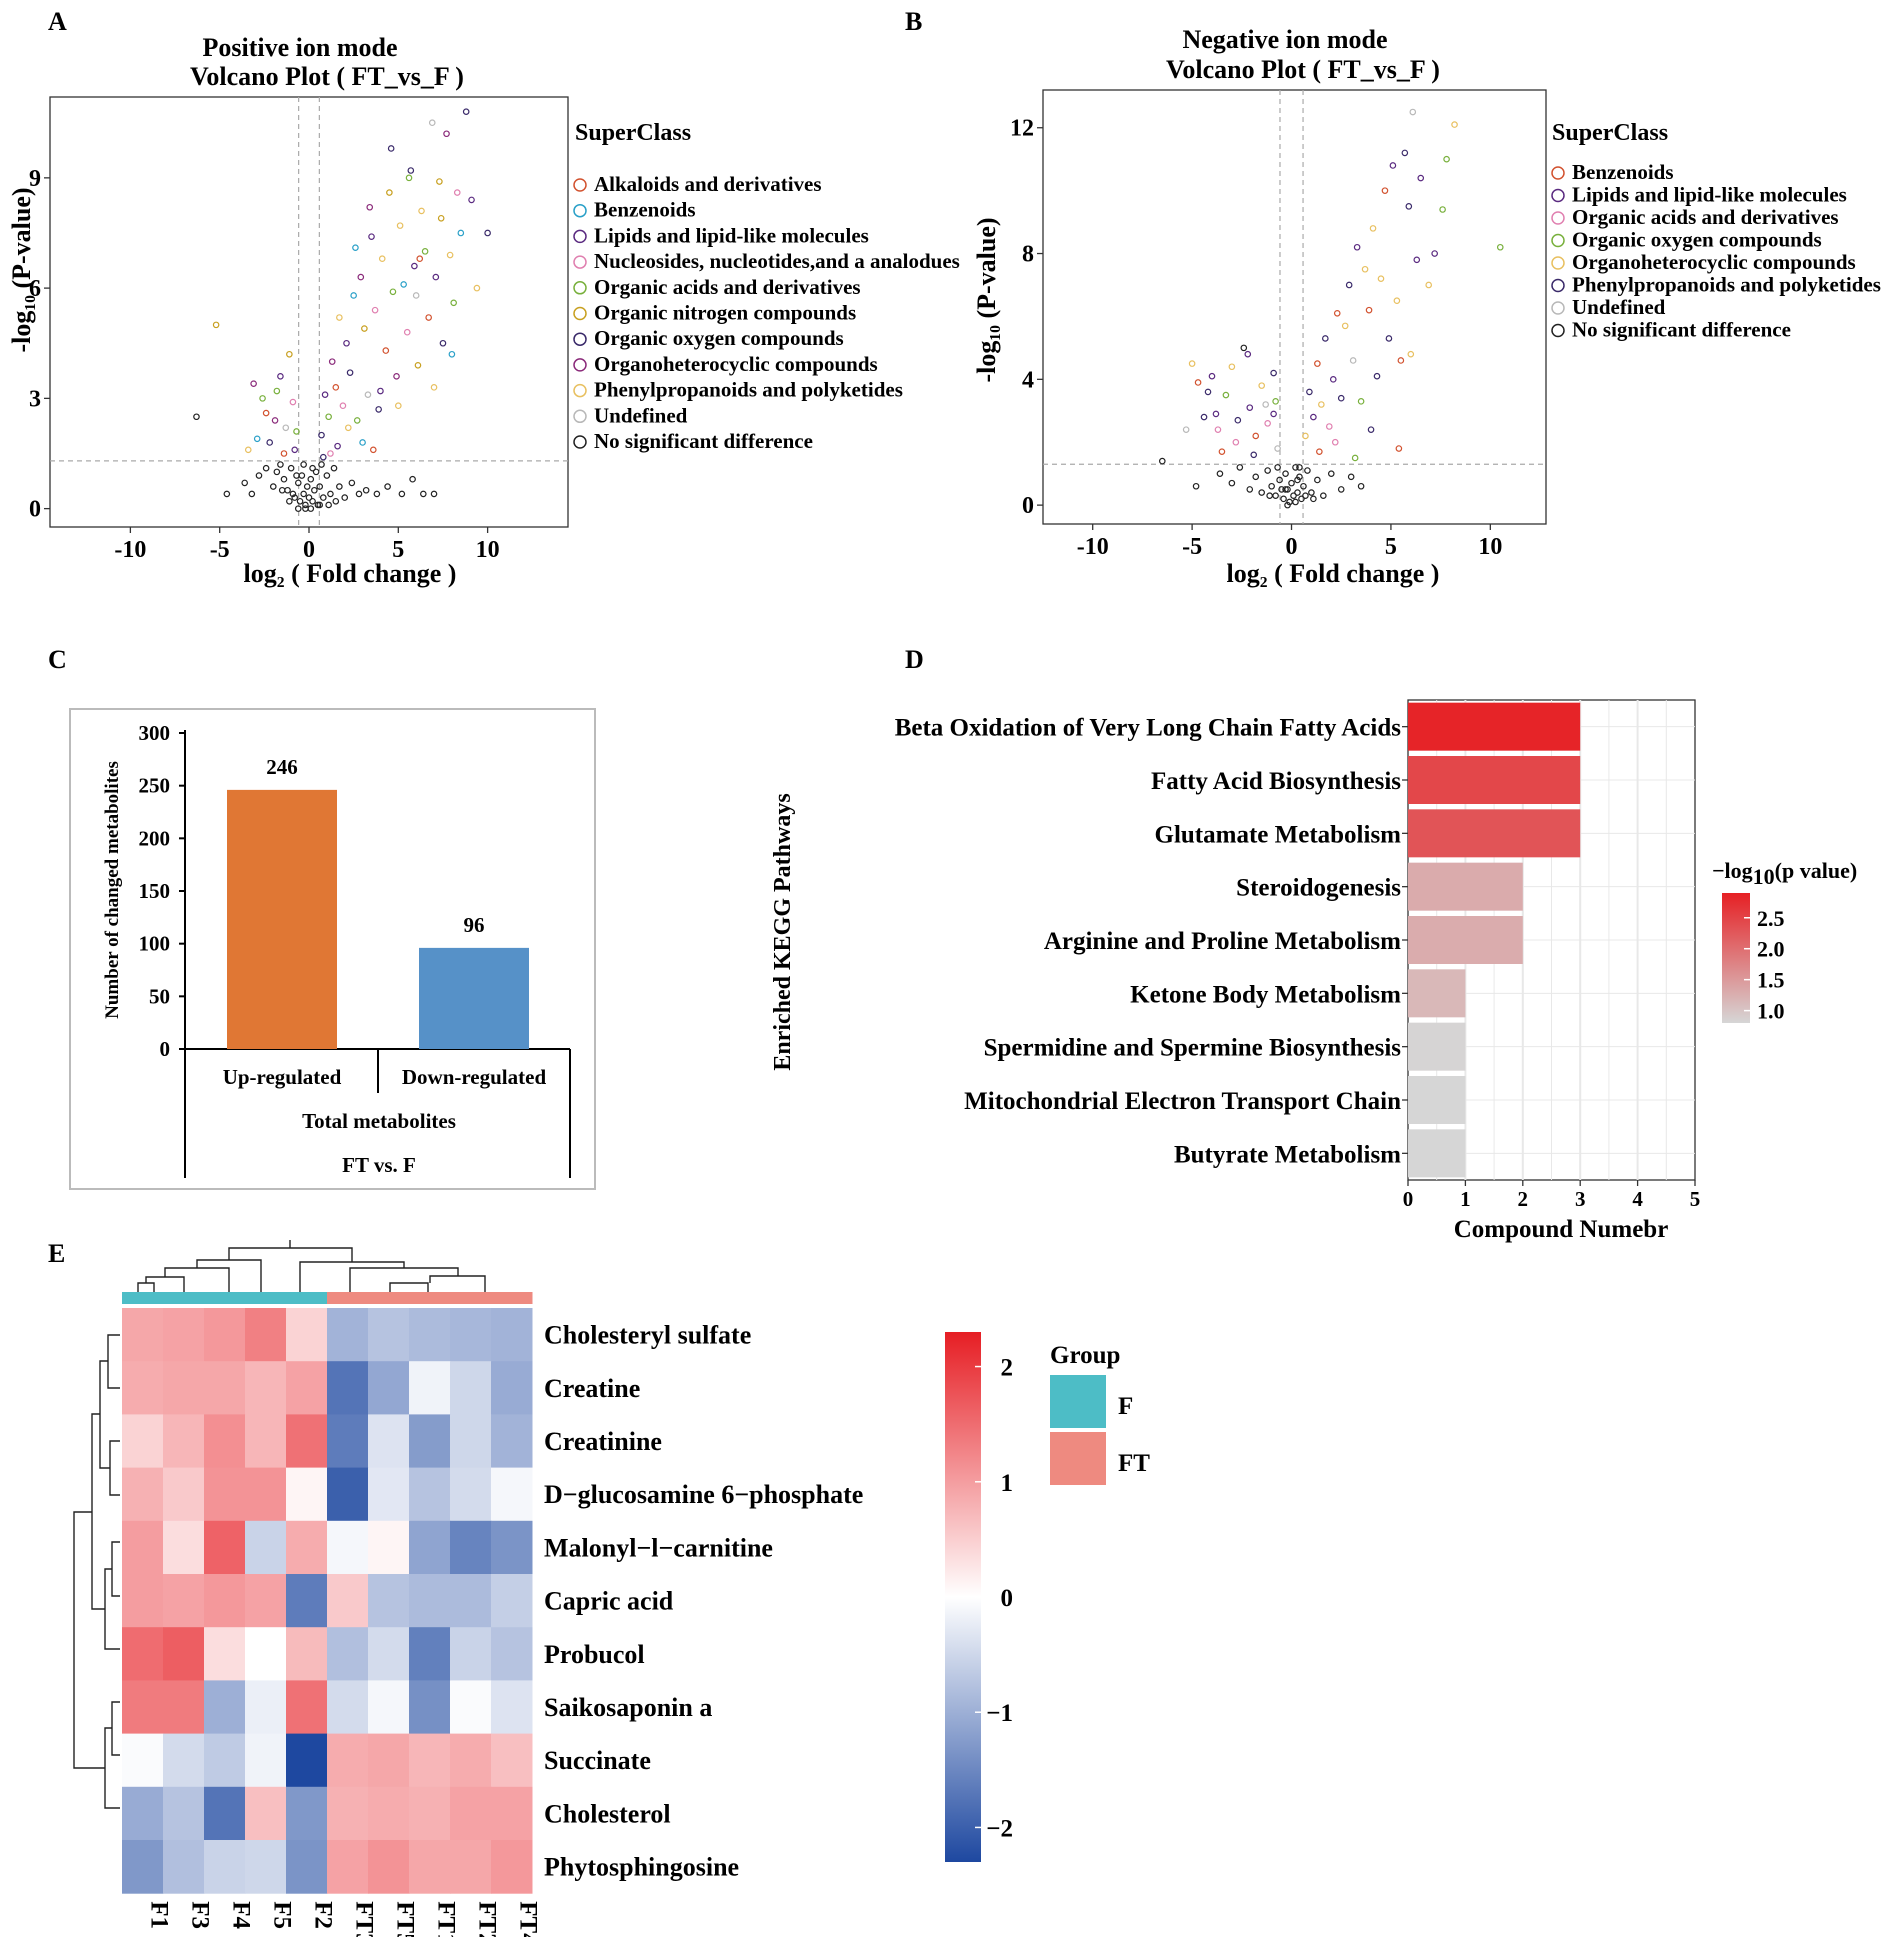 The image size is (1902, 1937). I want to click on panel-e-row-label: Cholesterol, so click(607, 1813).